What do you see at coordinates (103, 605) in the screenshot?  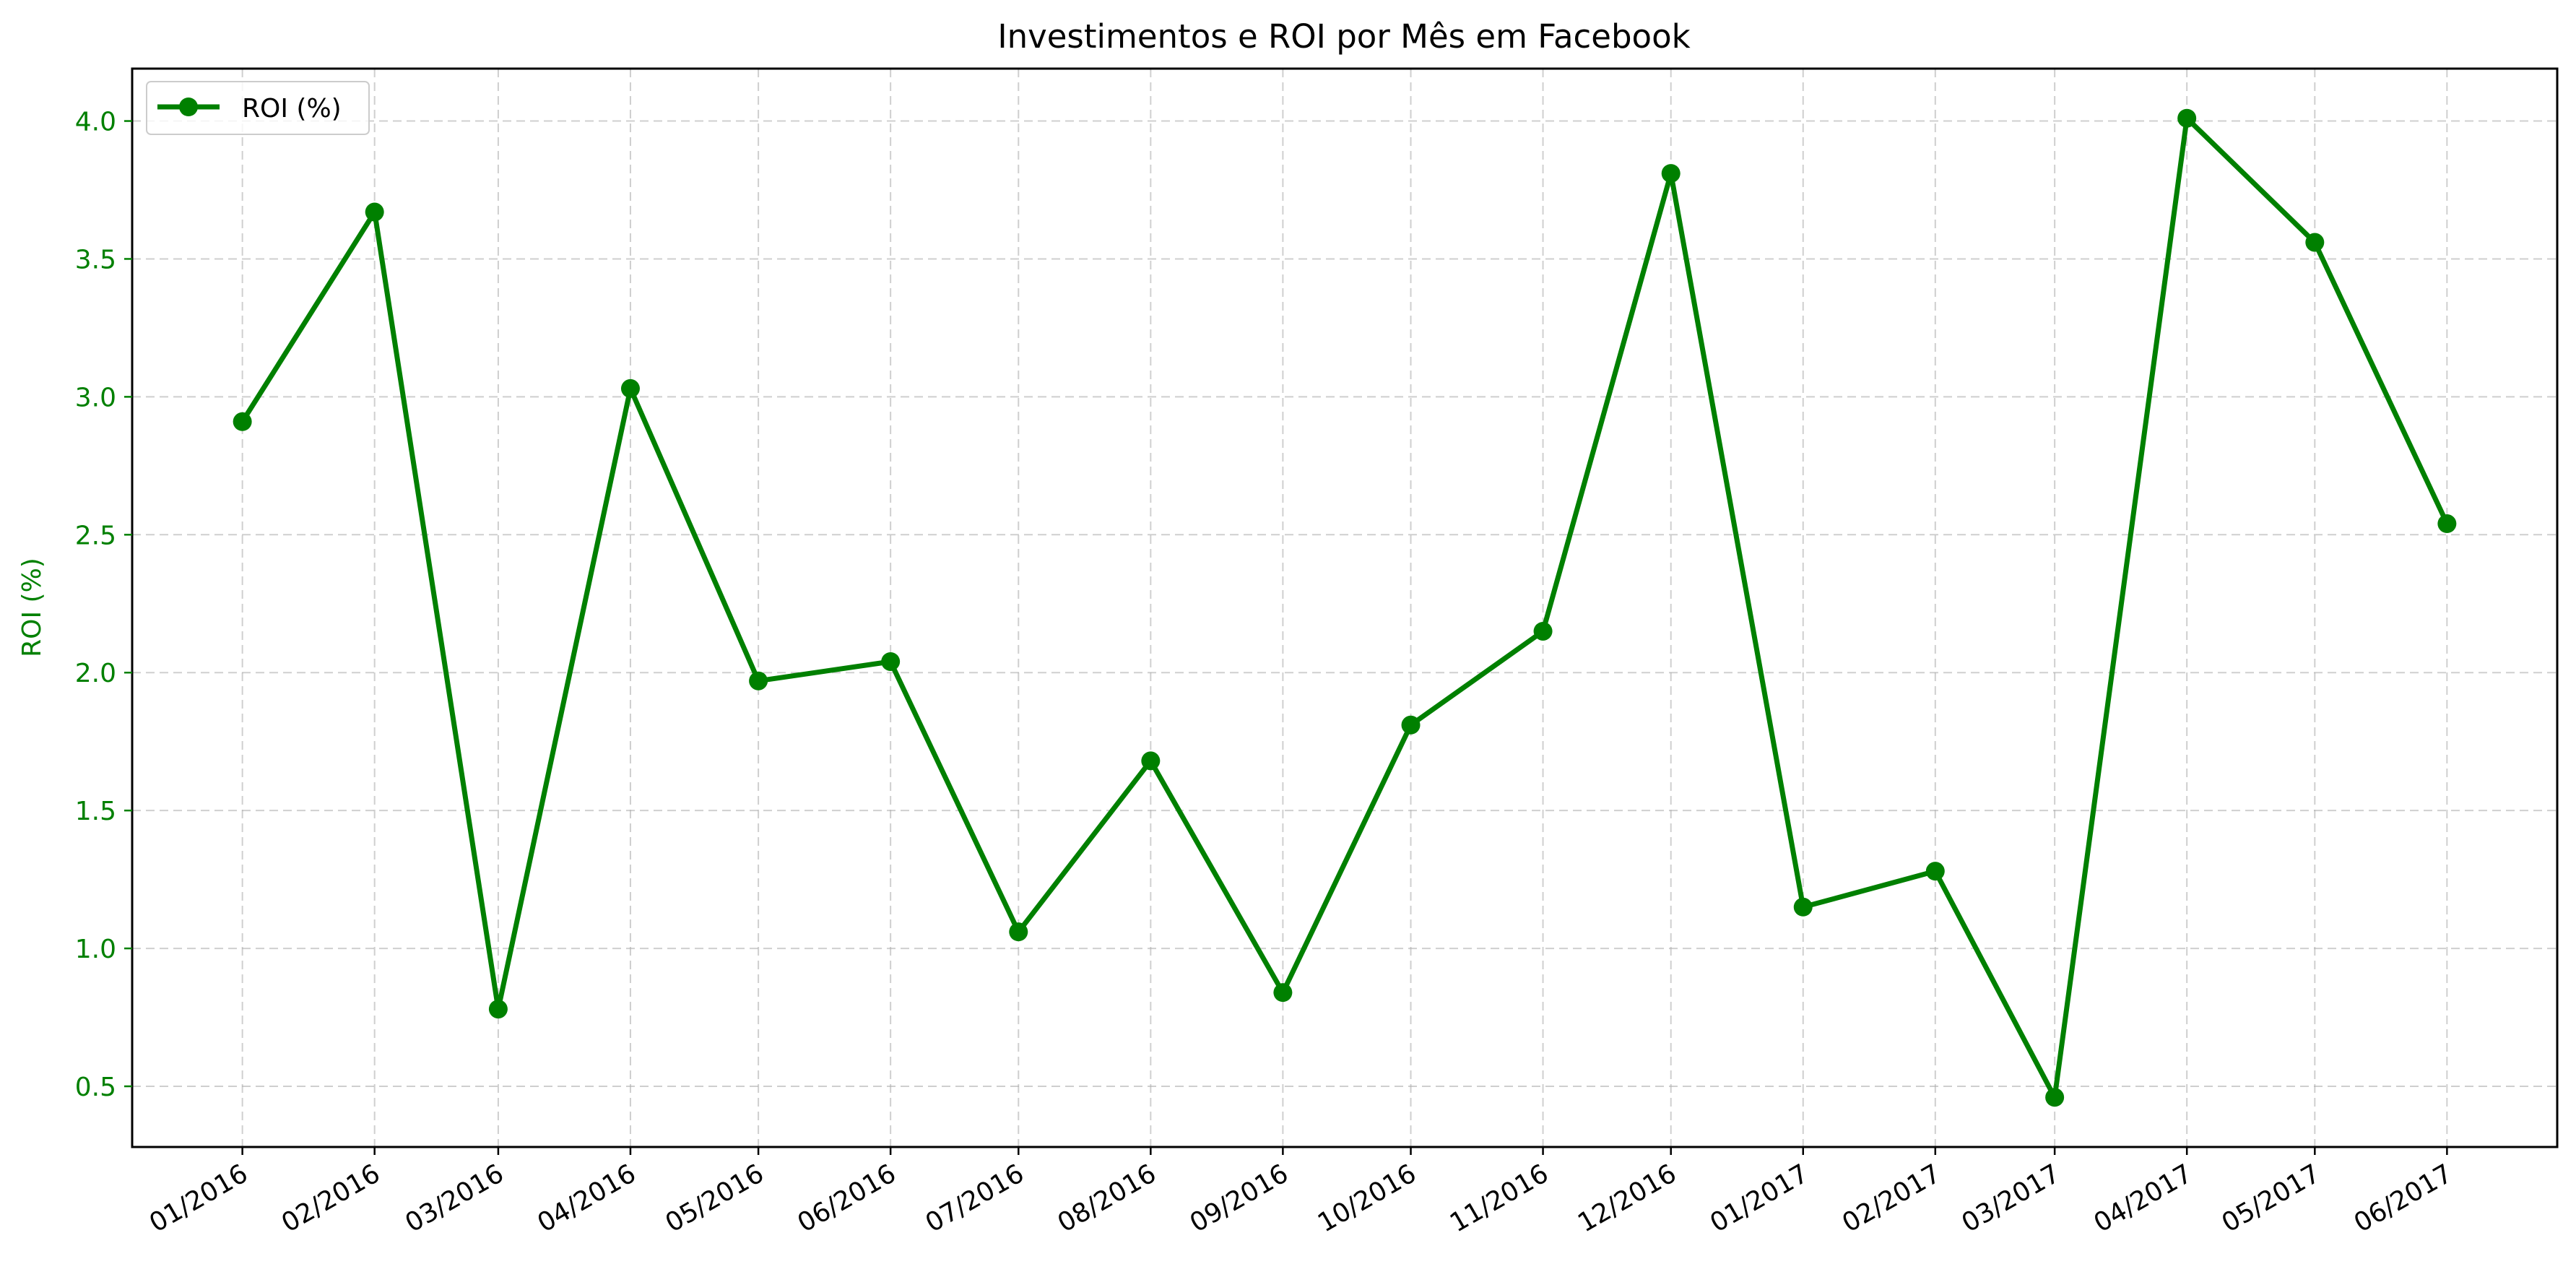 I see `y-axis: 0.5 1.0 1.5 2.0 2.5 3.0 3.5 4.0` at bounding box center [103, 605].